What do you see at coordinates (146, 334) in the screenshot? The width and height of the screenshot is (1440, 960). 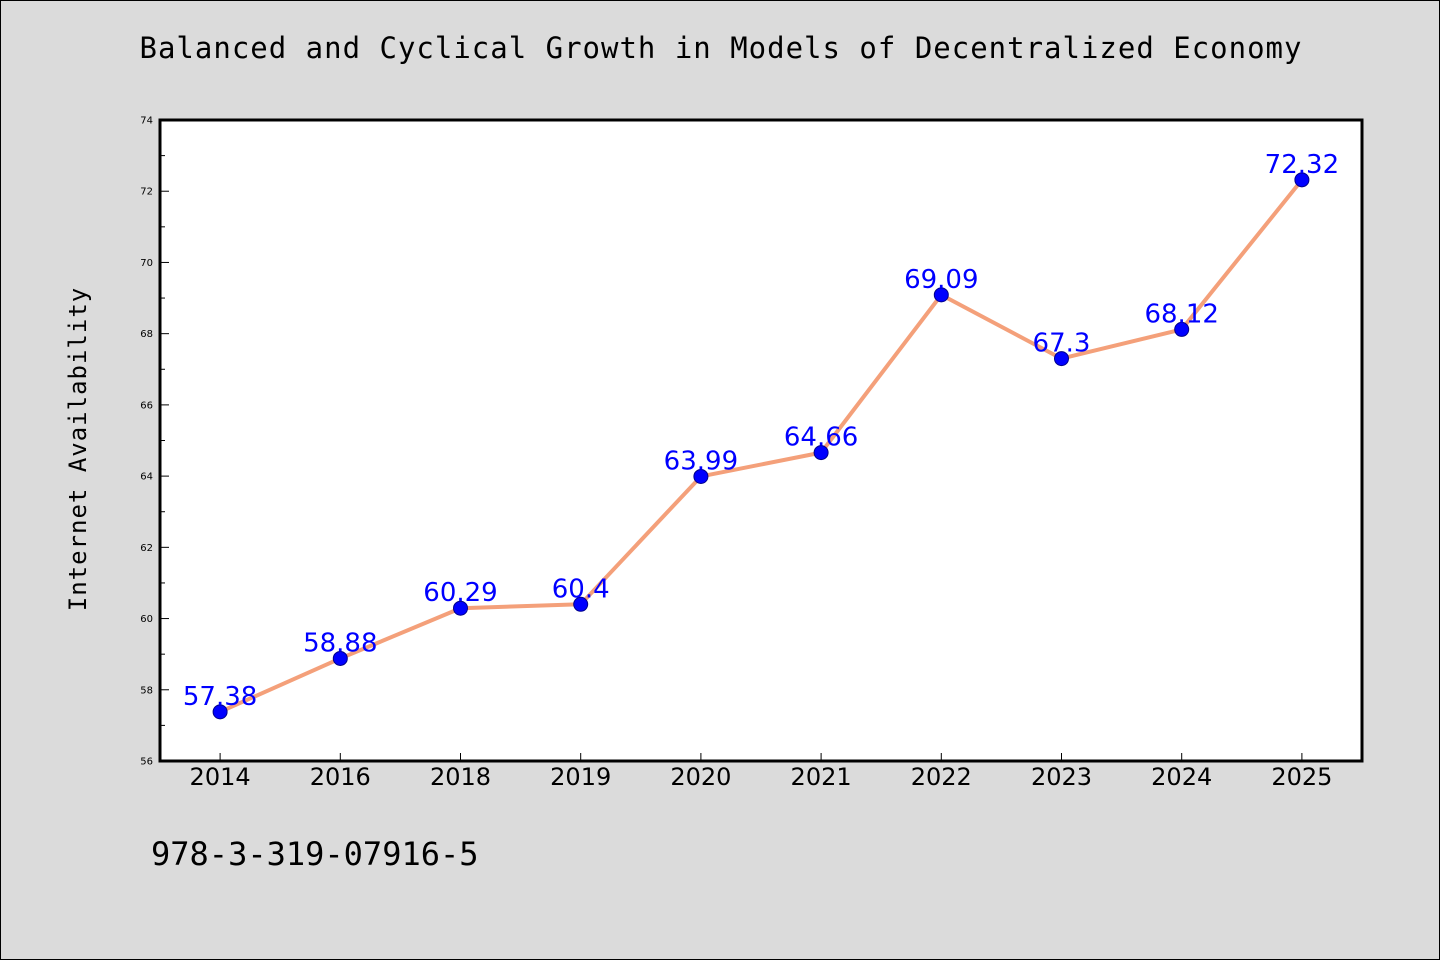 I see `y-tick-label: 68` at bounding box center [146, 334].